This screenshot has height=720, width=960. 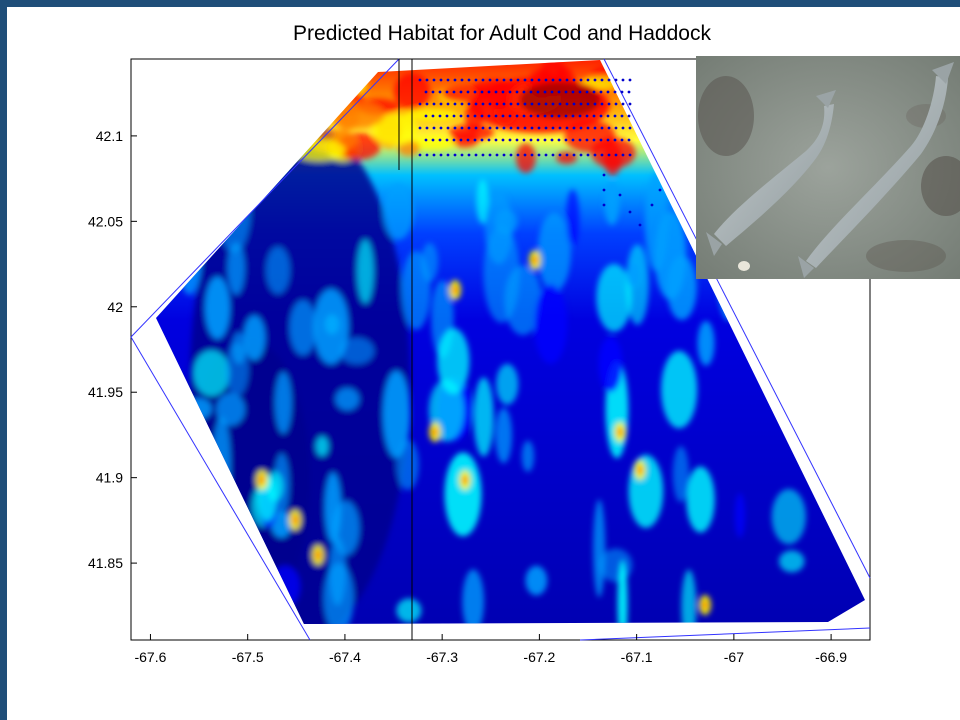 I want to click on y-tick-label: 42, so click(x=115, y=307).